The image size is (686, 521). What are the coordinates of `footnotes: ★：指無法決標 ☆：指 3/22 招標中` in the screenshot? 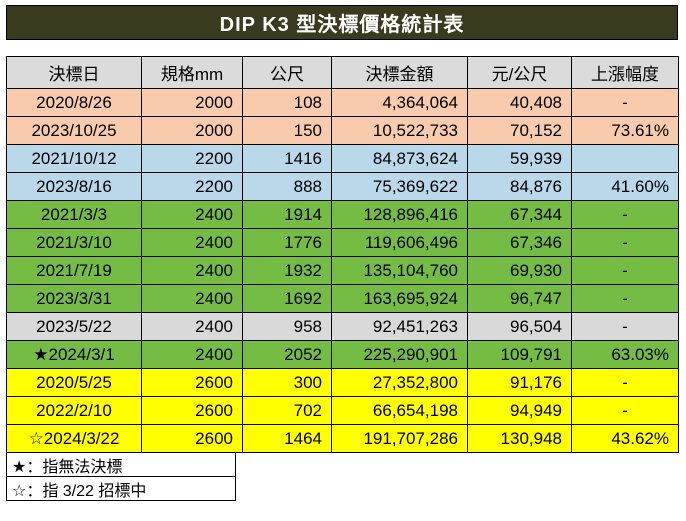 It's located at (121, 477).